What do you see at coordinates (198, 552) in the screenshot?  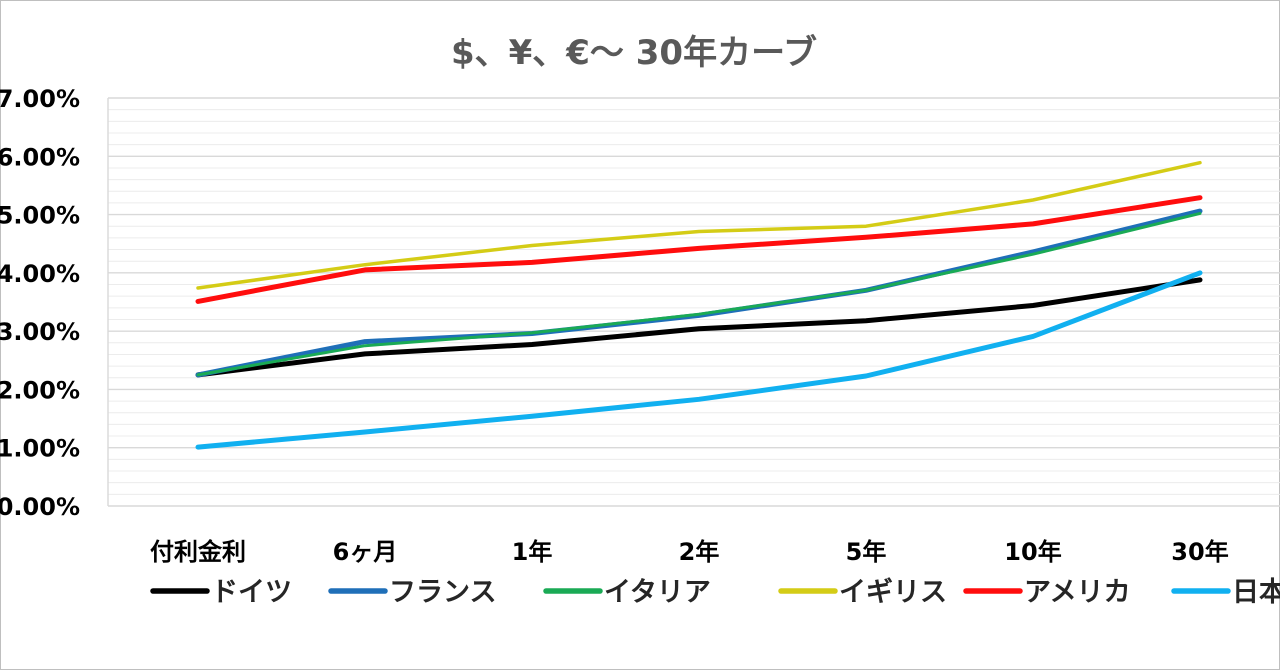 I see `x-tick-label: 付利金利` at bounding box center [198, 552].